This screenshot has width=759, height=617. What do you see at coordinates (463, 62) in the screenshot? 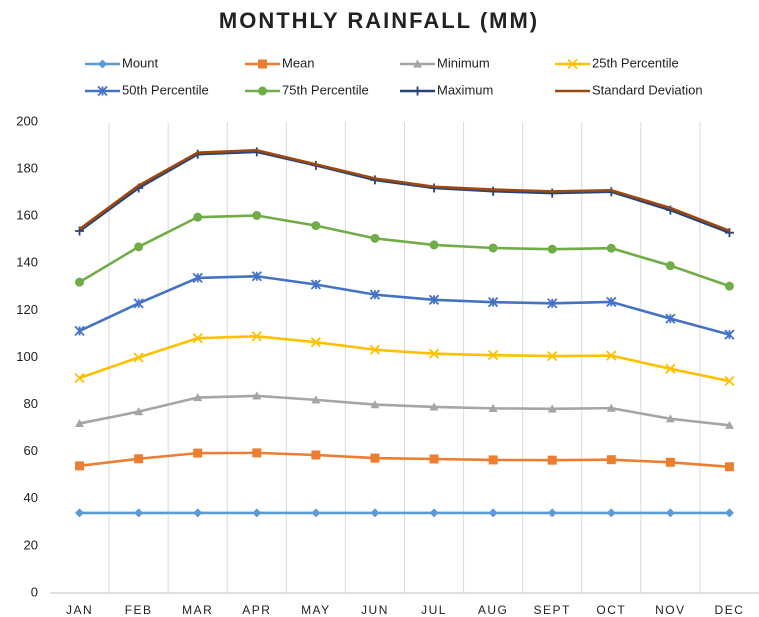
I see `legend-label: Minimum` at bounding box center [463, 62].